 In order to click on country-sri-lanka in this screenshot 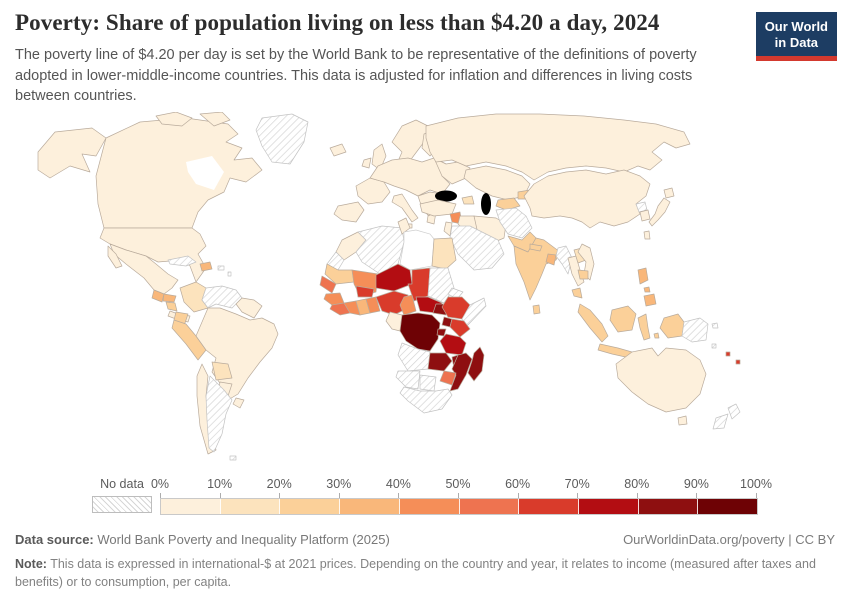, I will do `click(536, 309)`.